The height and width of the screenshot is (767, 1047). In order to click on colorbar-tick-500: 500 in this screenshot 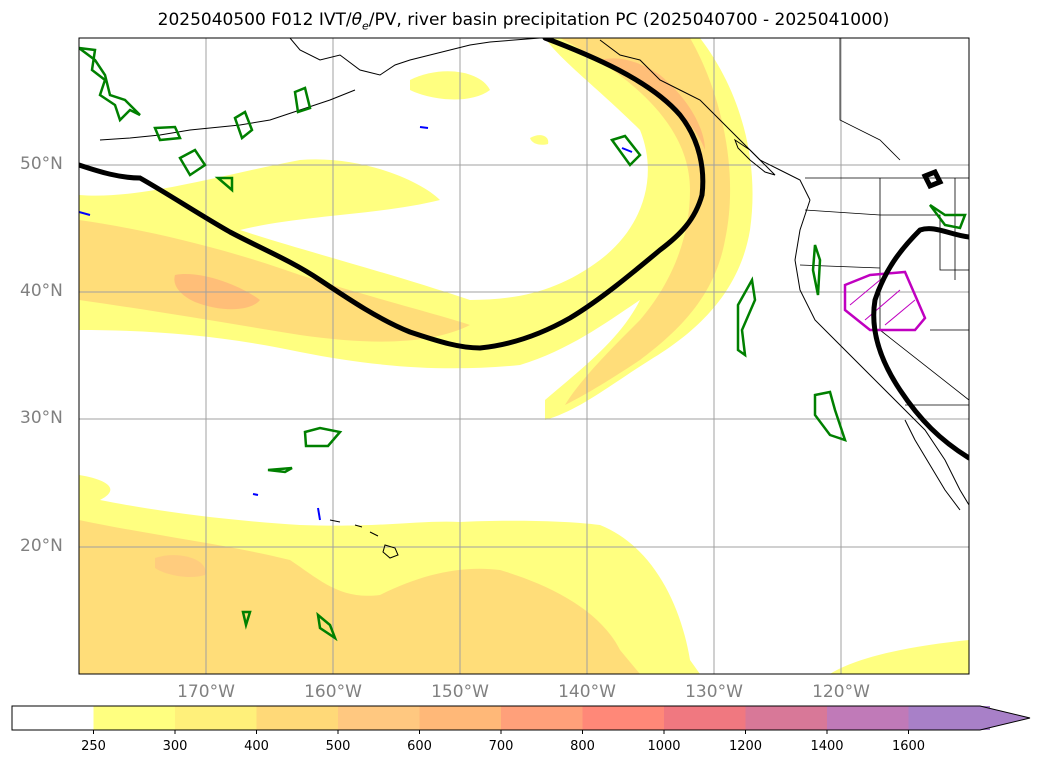, I will do `click(338, 746)`.